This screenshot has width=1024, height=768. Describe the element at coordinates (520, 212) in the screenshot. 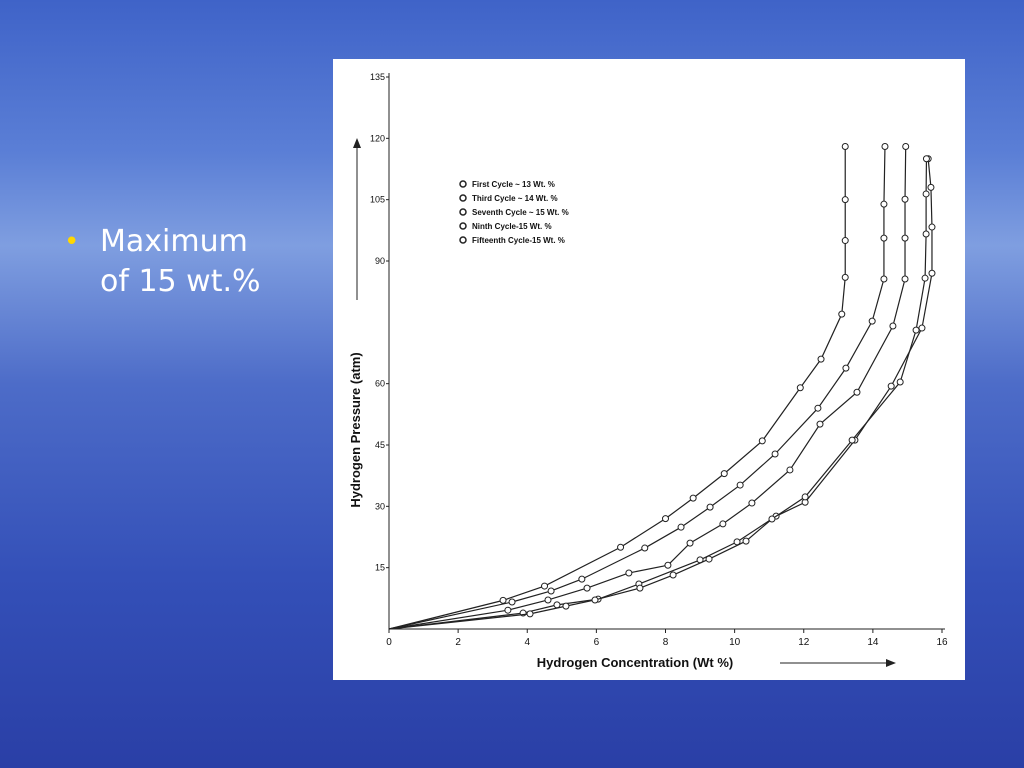

I see `legend-label: Seventh Cycle ~ 15 Wt. %` at that location.